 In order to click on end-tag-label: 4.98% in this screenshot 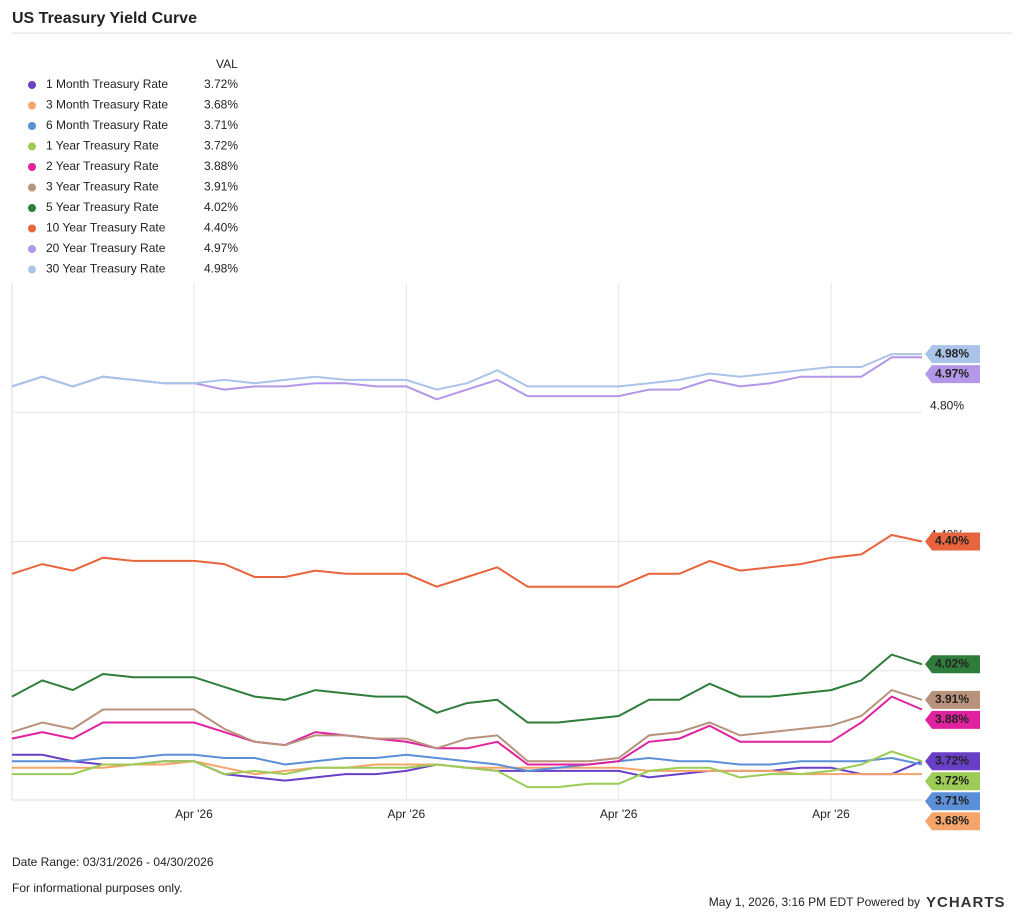, I will do `click(952, 353)`.